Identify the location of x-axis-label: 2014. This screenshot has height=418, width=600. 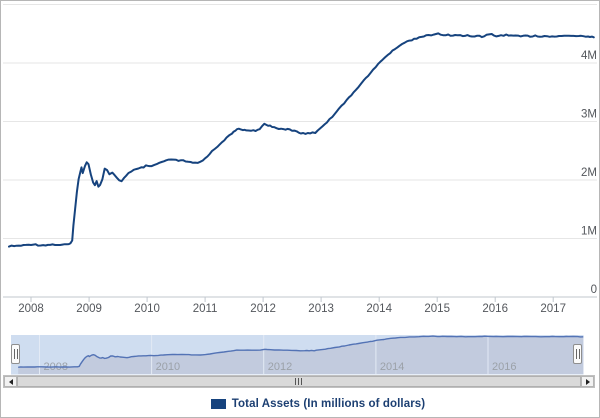
(379, 309).